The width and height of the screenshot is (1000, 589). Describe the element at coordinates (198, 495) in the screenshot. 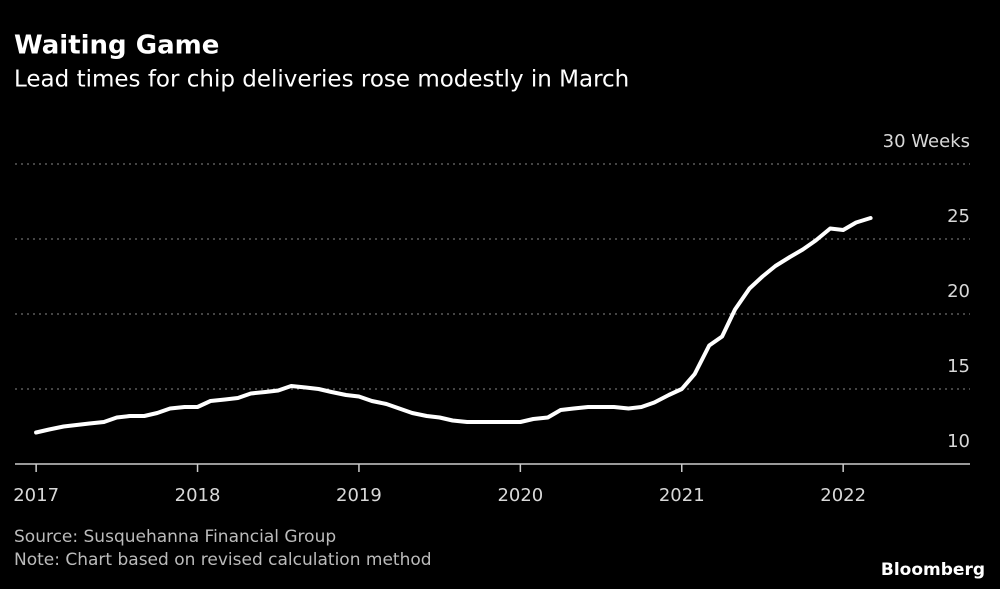

I see `x-tick-label: 2018` at that location.